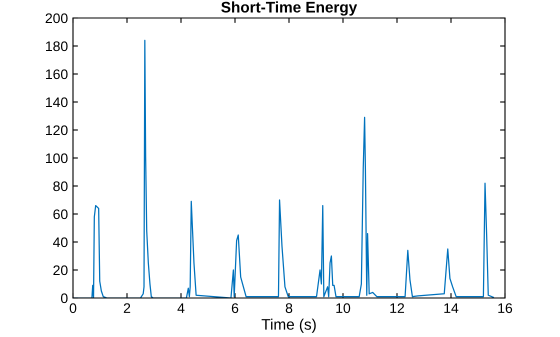 This screenshot has height=337, width=560. What do you see at coordinates (451, 308) in the screenshot?
I see `x-tick-label: 14` at bounding box center [451, 308].